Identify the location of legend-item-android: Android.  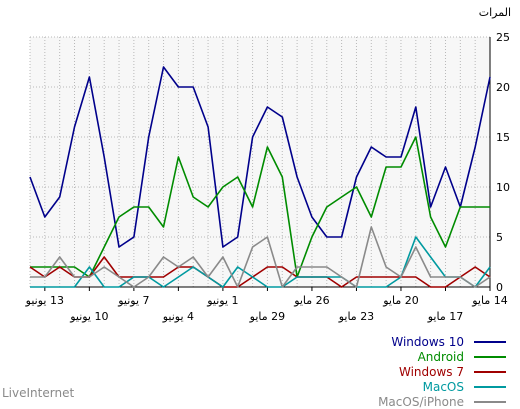
(406, 356).